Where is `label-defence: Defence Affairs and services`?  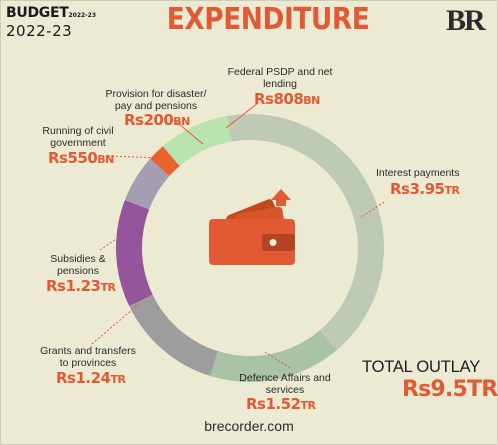
label-defence: Defence Affairs and services is located at coordinates (285, 384).